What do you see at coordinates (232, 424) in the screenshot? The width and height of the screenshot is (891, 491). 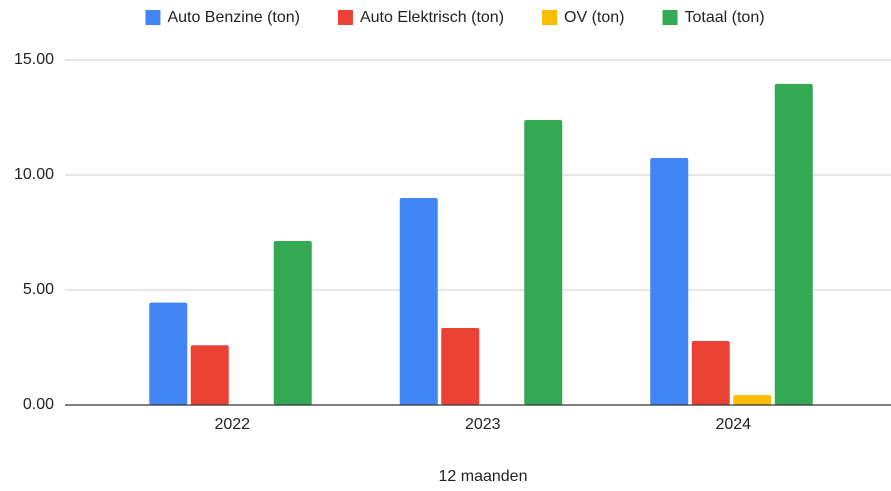 I see `x-tick-label: 2022` at bounding box center [232, 424].